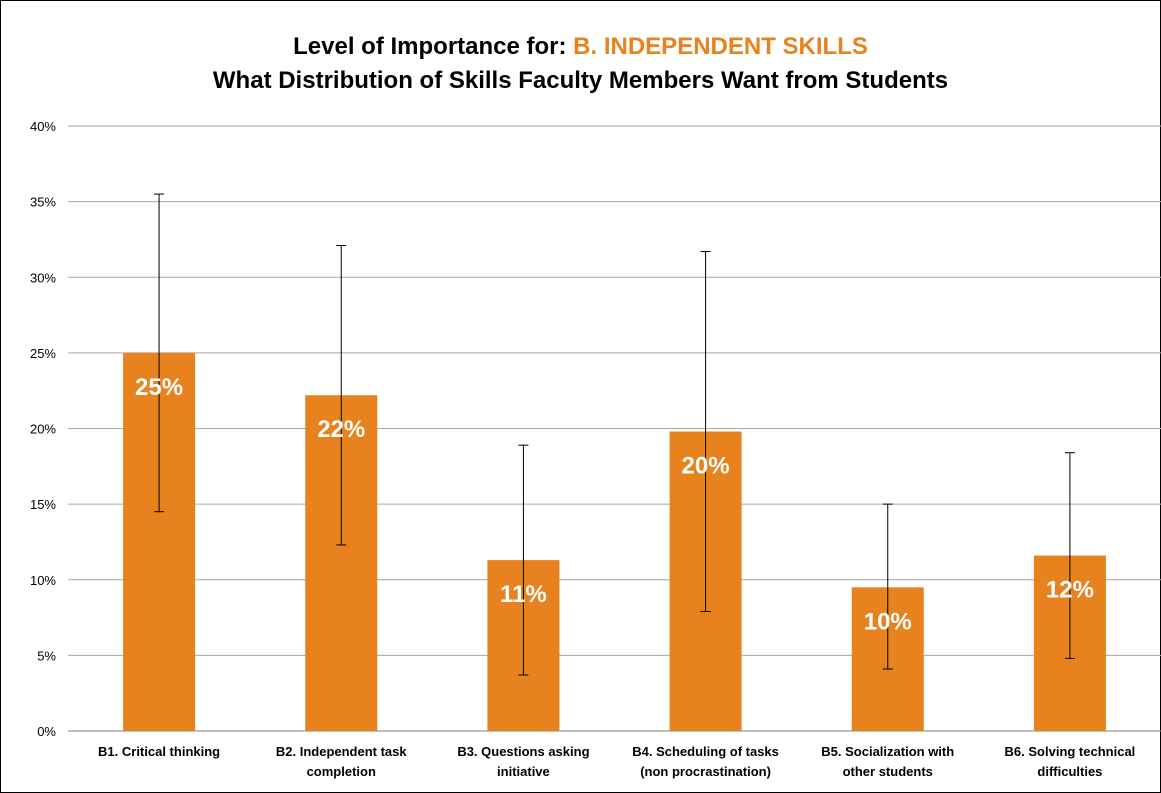 This screenshot has height=793, width=1161. I want to click on data-label: 12%, so click(1070, 590).